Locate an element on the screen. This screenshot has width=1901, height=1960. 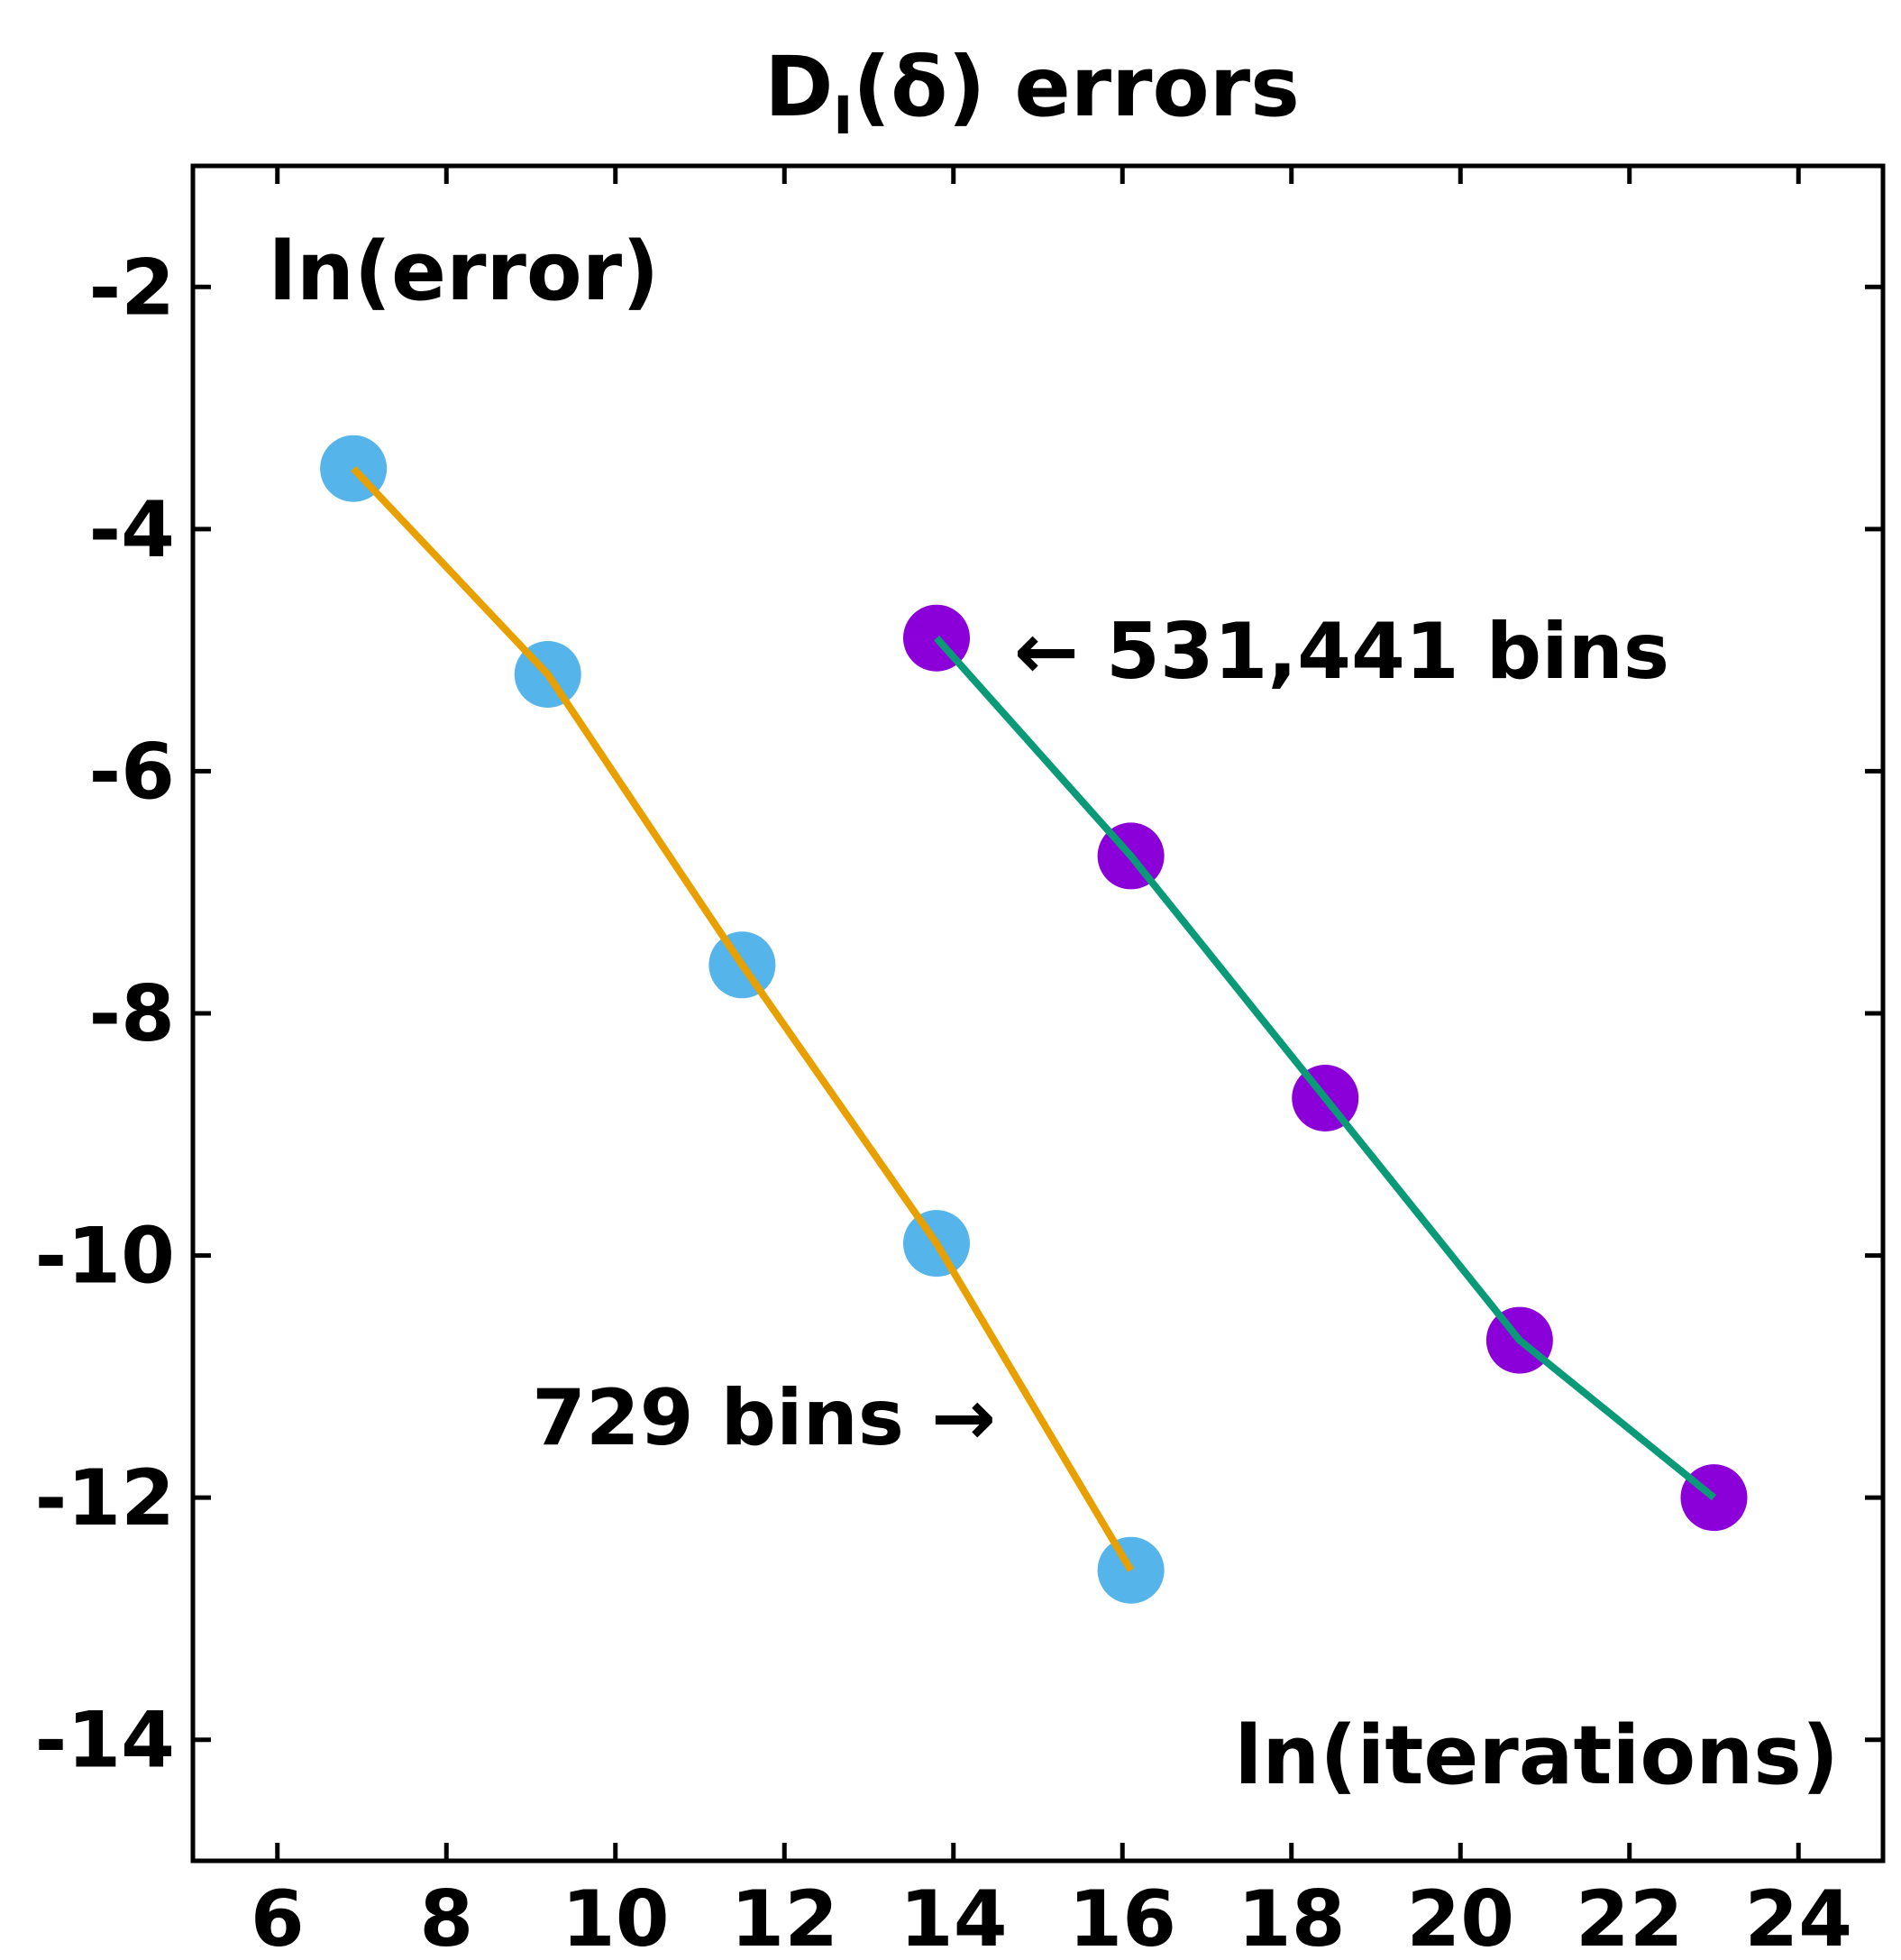
x-tick-label: 12 is located at coordinates (784, 1917).